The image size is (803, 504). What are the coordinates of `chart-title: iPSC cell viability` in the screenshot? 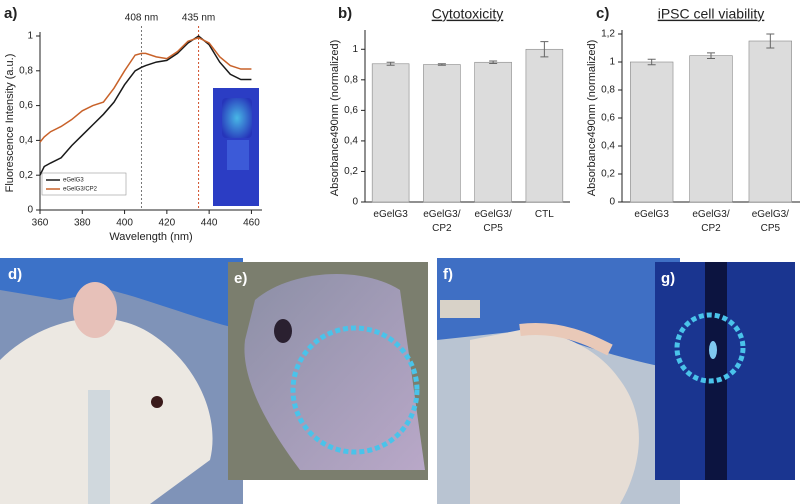 It's located at (711, 14).